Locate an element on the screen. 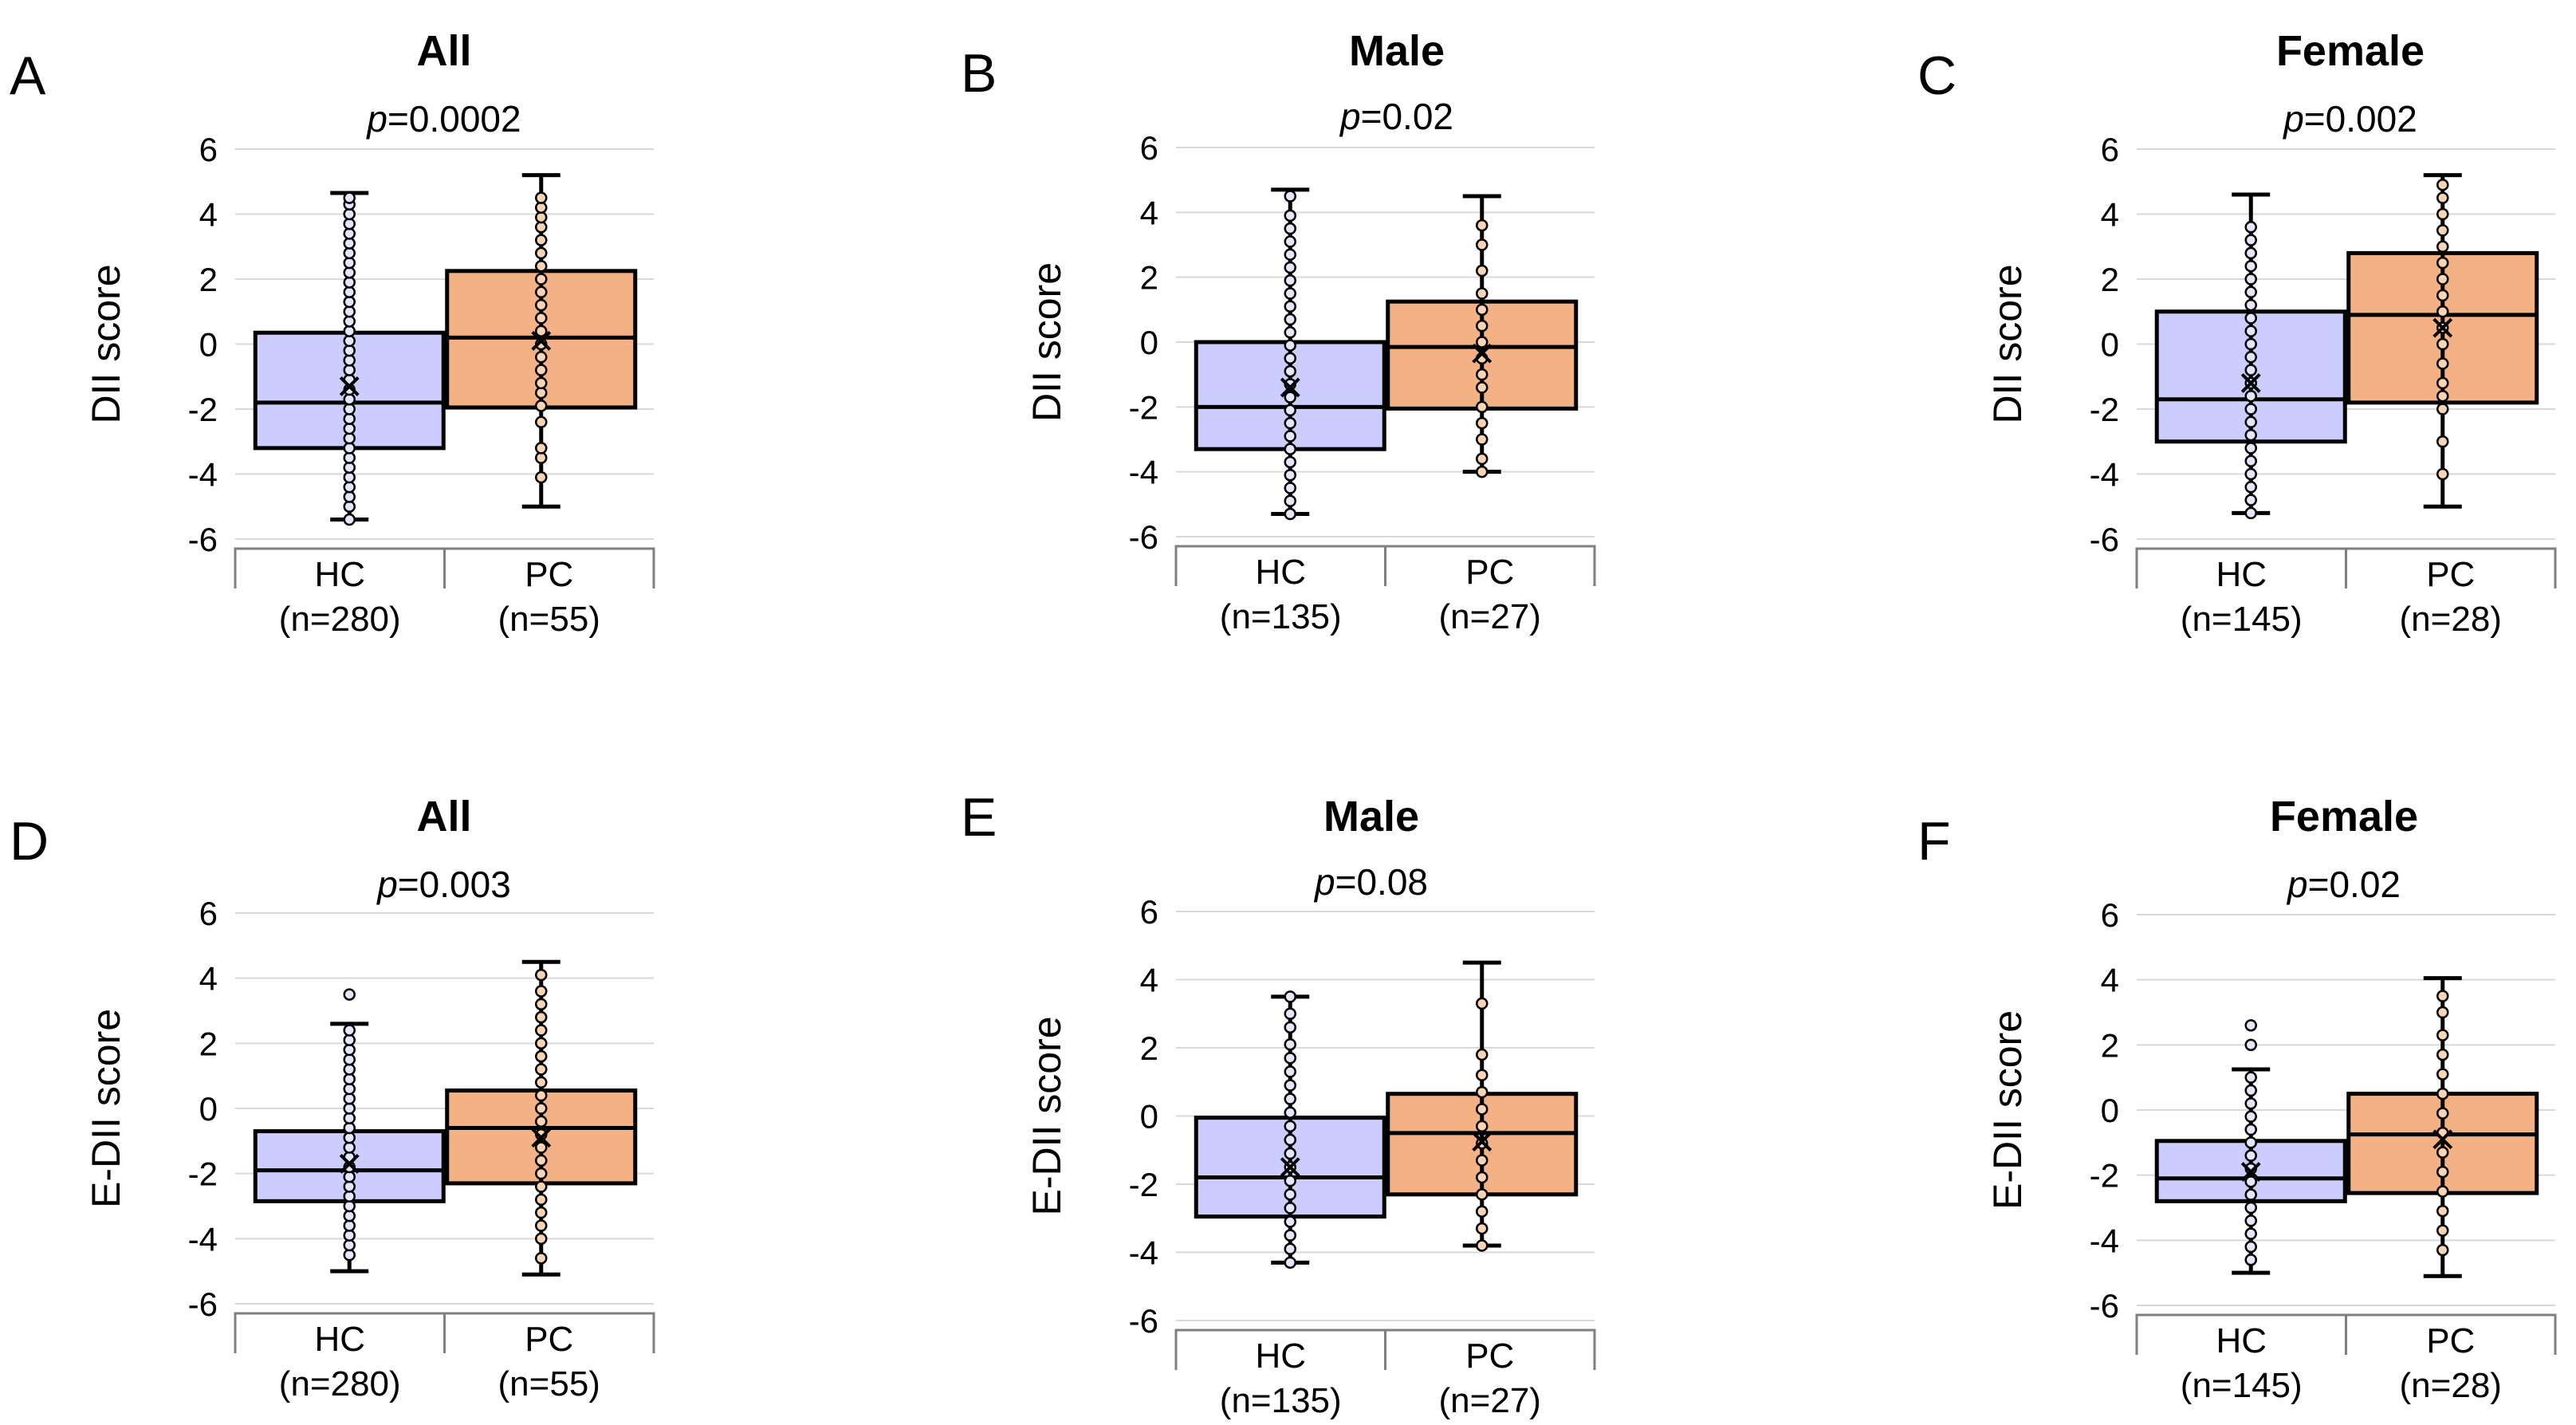 This screenshot has height=1425, width=2576. p-value-label: p=0.08 is located at coordinates (1371, 882).